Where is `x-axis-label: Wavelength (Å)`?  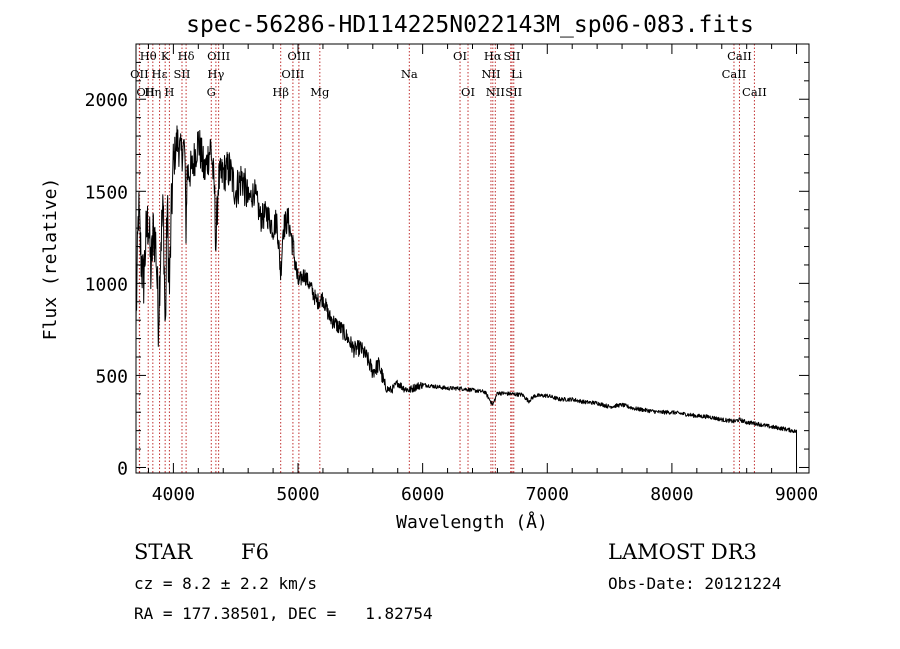 x-axis-label: Wavelength (Å) is located at coordinates (472, 522).